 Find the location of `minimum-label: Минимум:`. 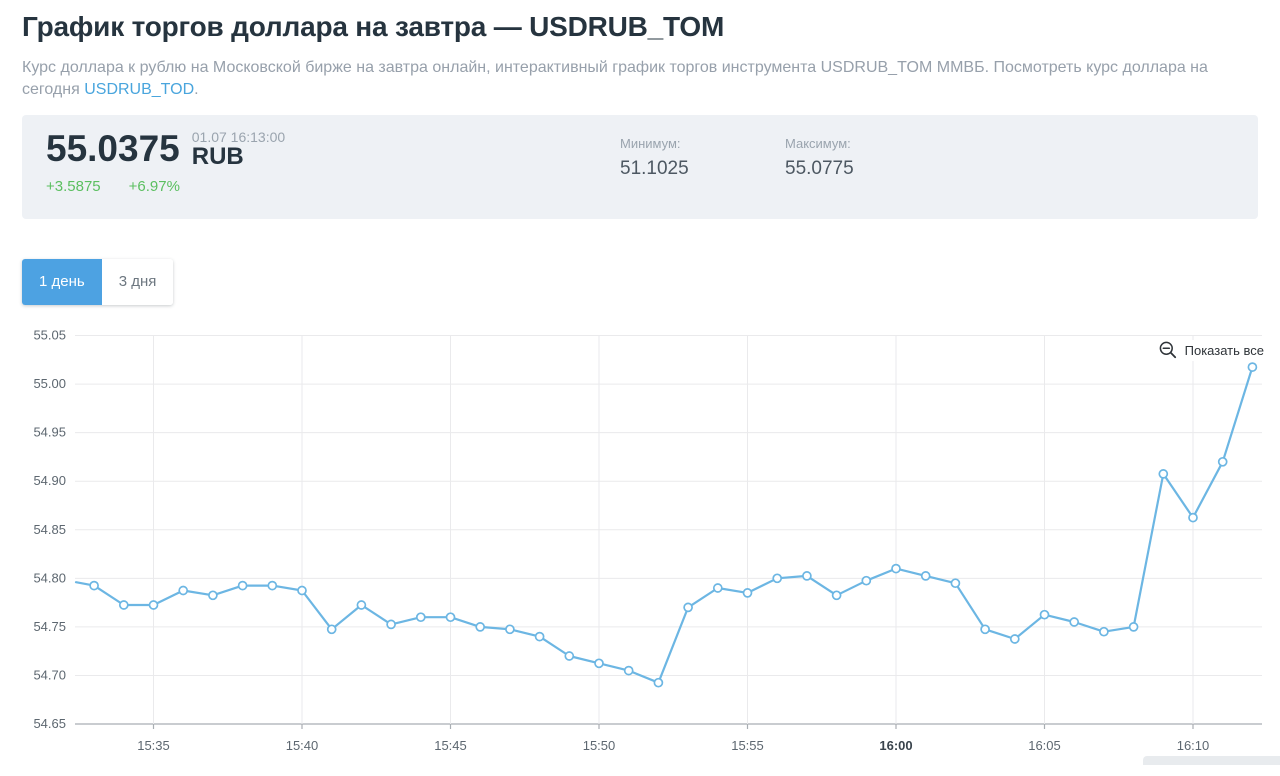

minimum-label: Минимум: is located at coordinates (650, 143).